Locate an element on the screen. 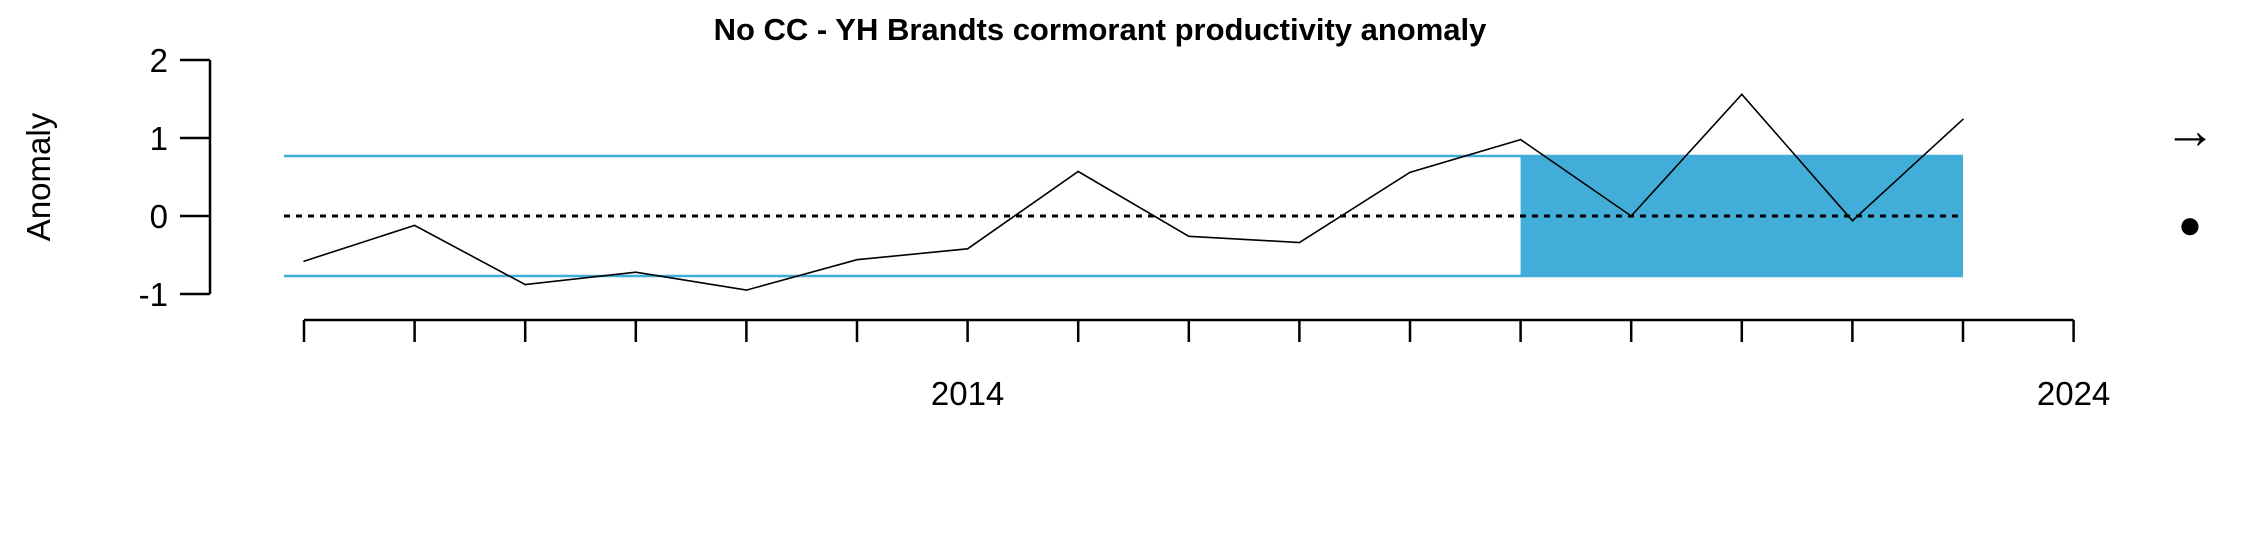 This screenshot has height=540, width=2250. trend-arrow-icon: → is located at coordinates (2190, 131).